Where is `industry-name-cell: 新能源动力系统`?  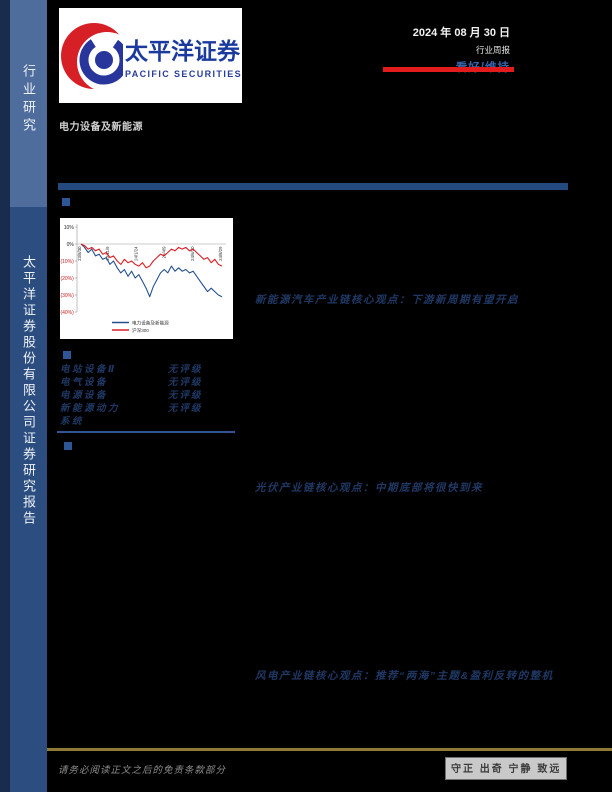
industry-name-cell: 新能源动力系统 is located at coordinates (90, 415).